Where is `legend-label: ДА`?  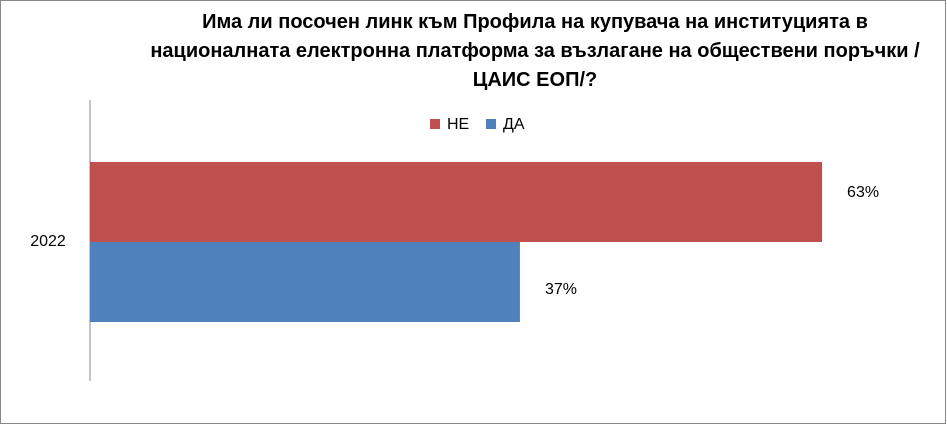
legend-label: ДА is located at coordinates (514, 124).